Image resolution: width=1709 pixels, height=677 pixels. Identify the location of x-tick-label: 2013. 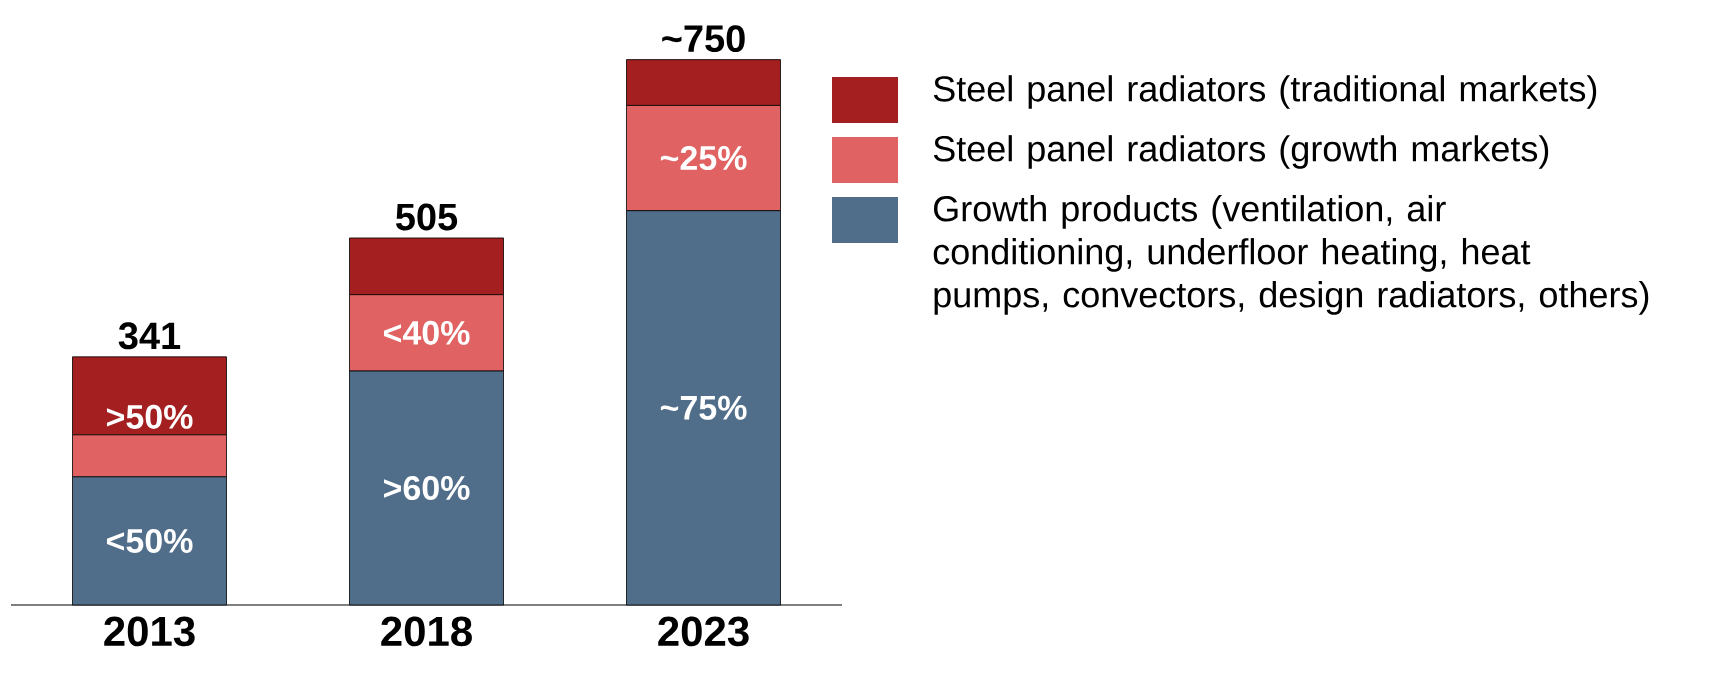
(149, 631).